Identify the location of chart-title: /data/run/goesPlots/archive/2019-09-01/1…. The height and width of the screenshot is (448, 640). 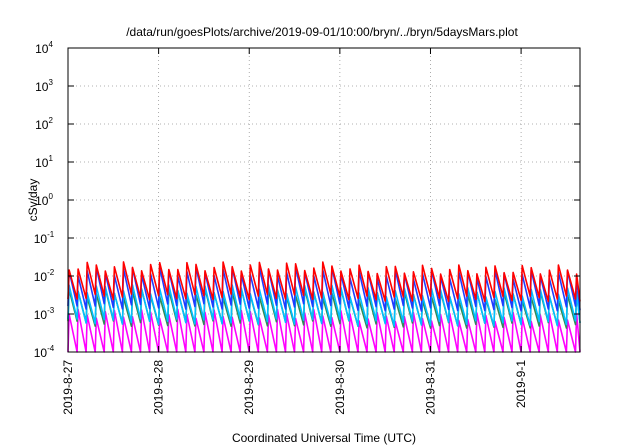
(322, 32).